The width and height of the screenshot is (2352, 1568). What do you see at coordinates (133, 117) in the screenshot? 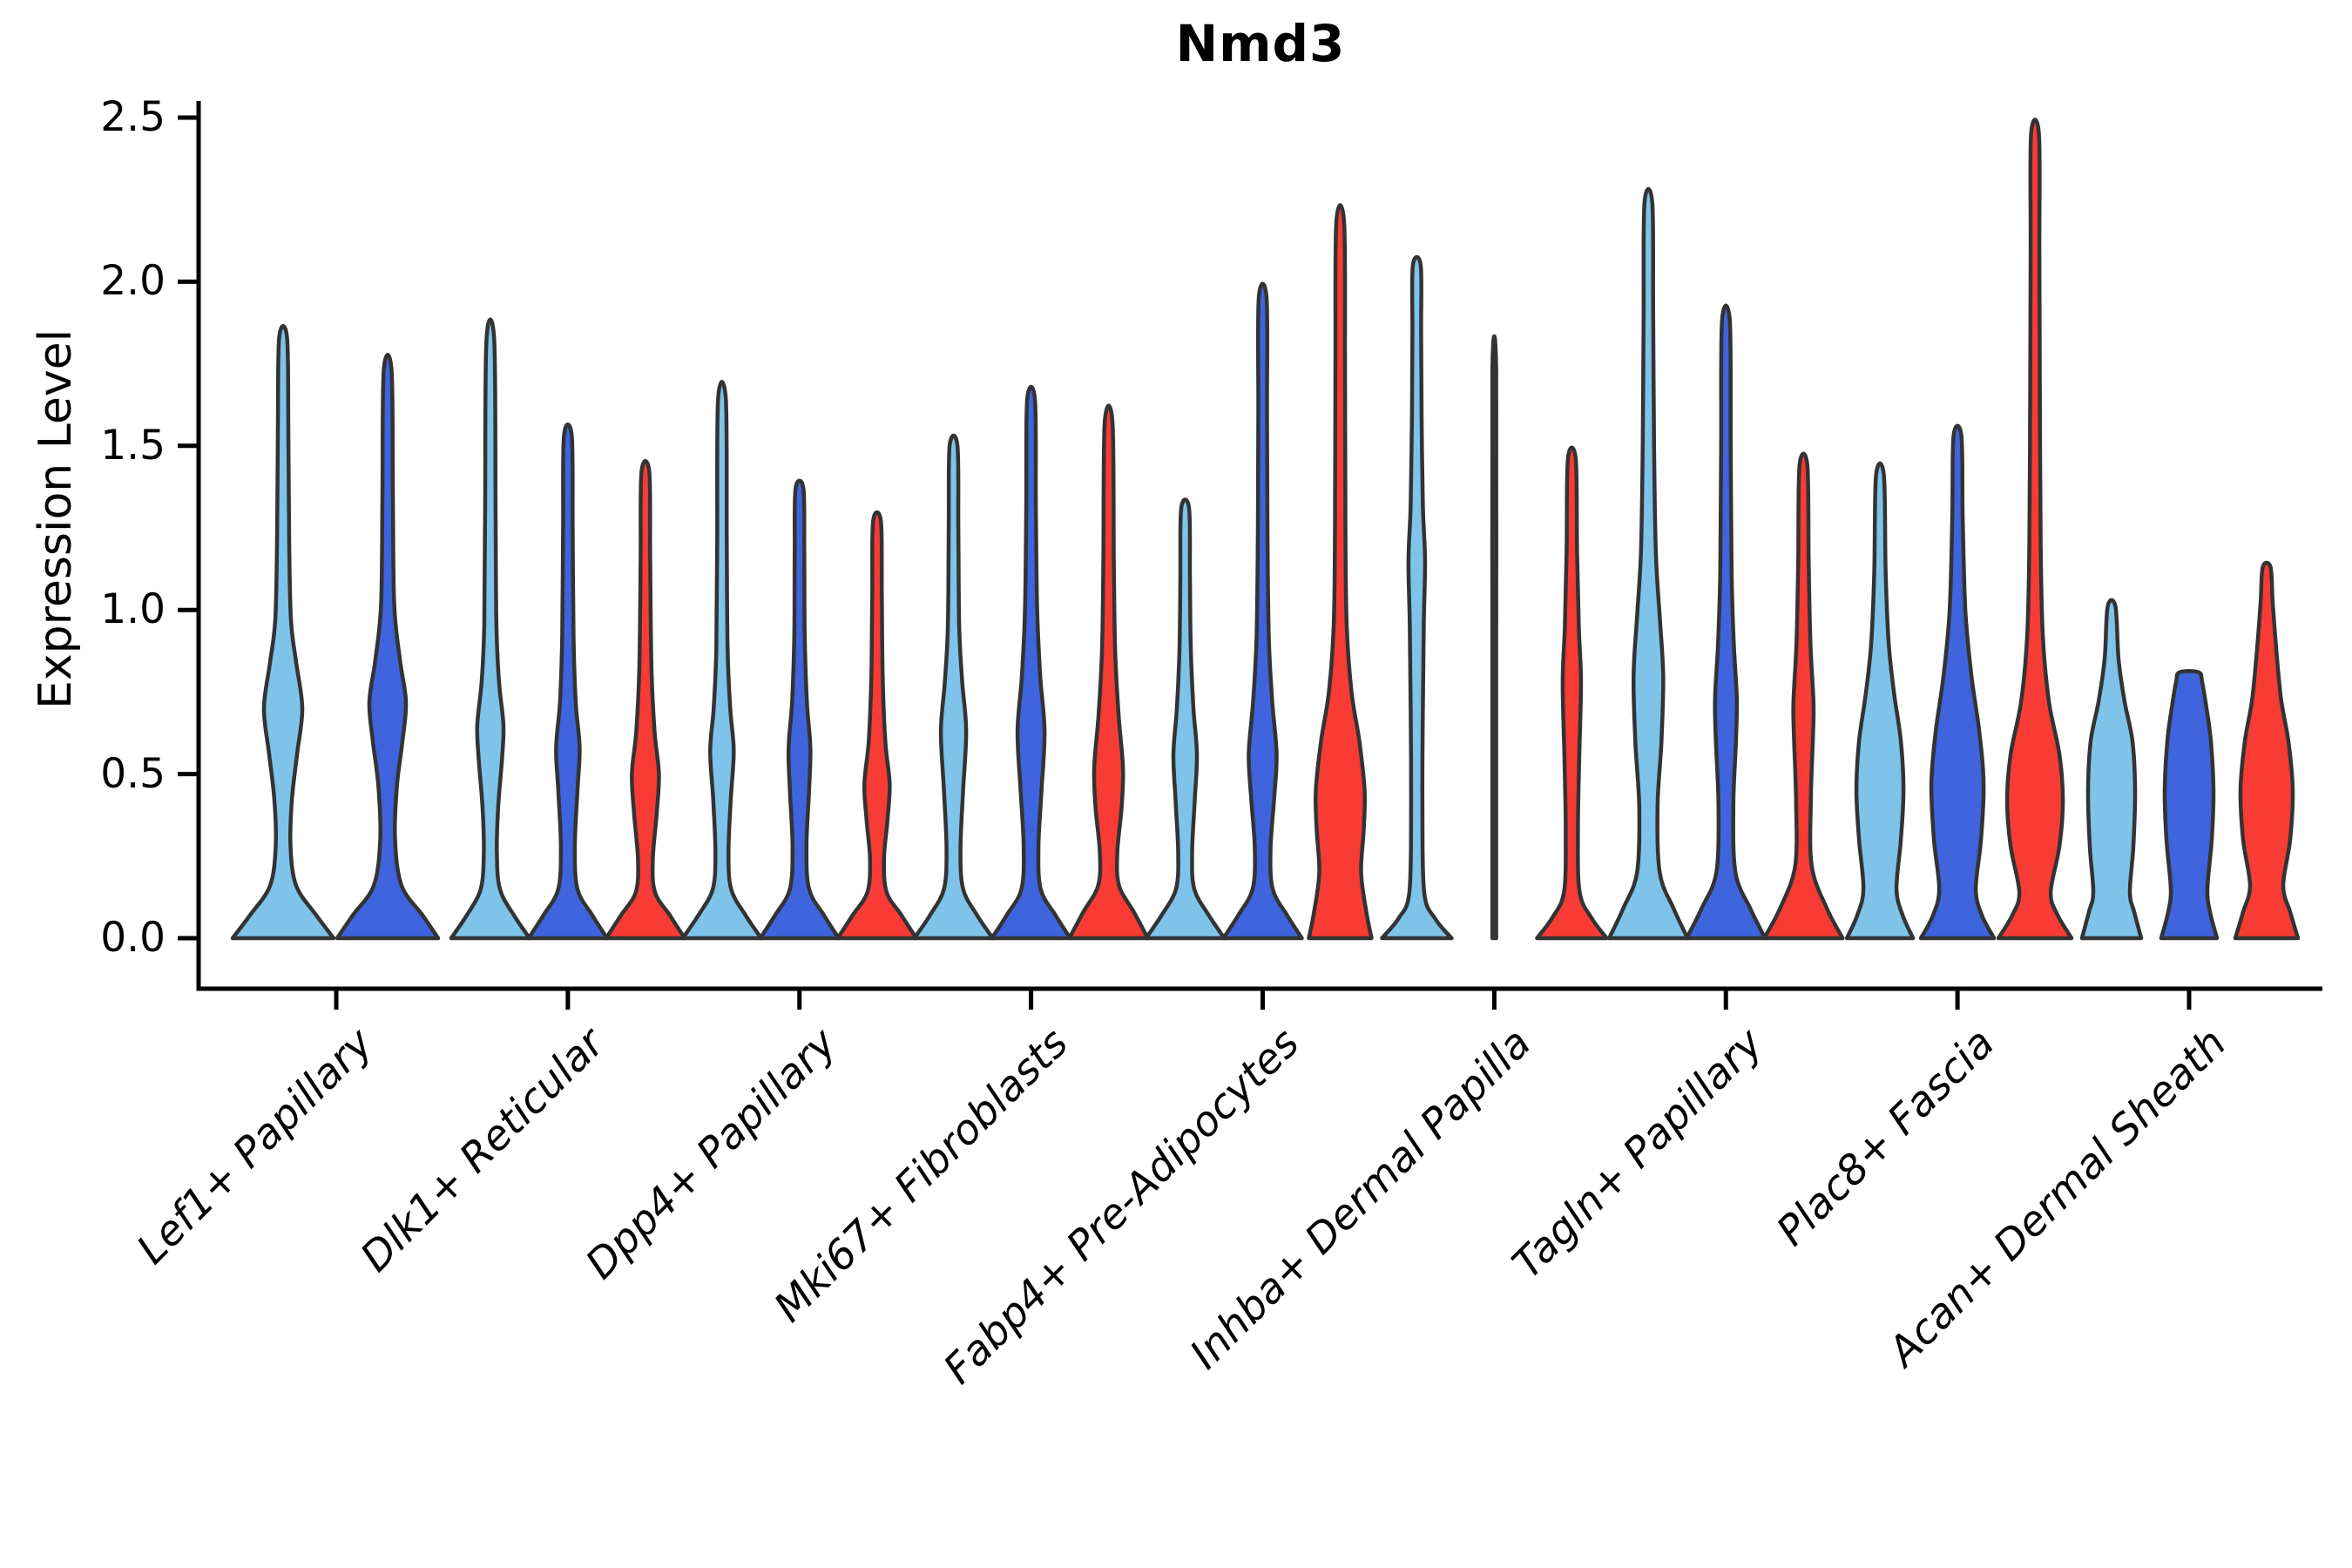
I see `y-tick-label: 2.5` at bounding box center [133, 117].